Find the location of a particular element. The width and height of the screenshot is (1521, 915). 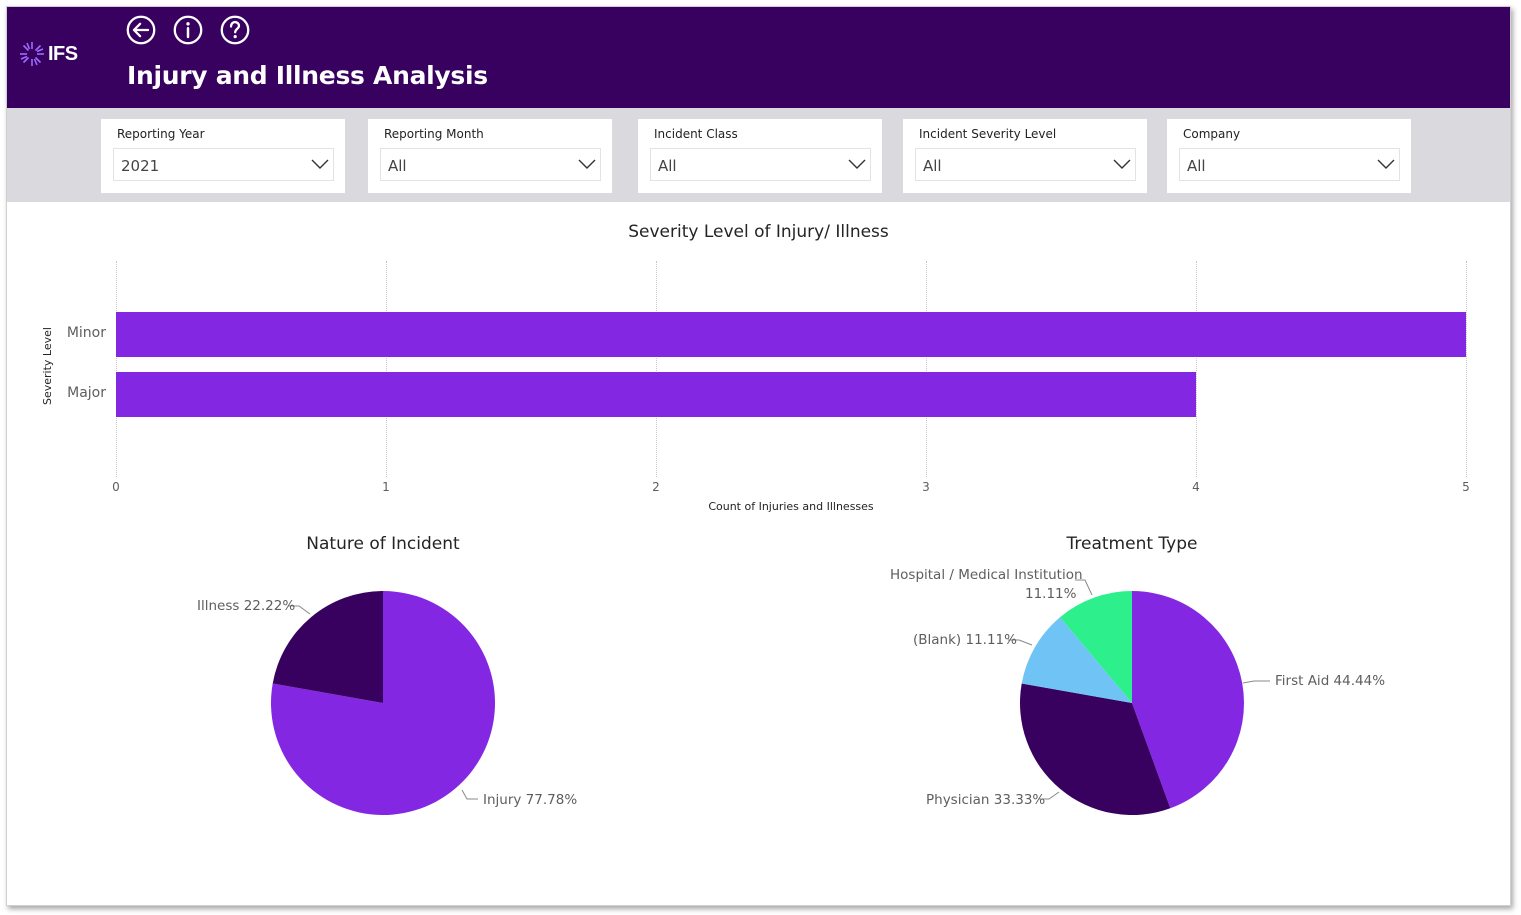

pie-slice-hospital-medical-institution is located at coordinates (1096, 647).